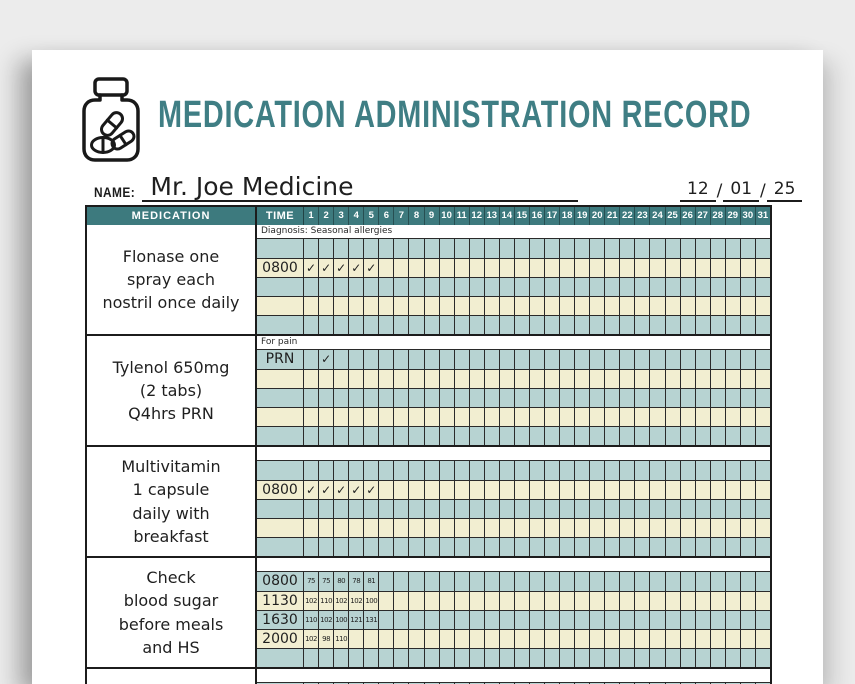 Image resolution: width=855 pixels, height=684 pixels. What do you see at coordinates (417, 216) in the screenshot?
I see `day-header-cell: 8` at bounding box center [417, 216].